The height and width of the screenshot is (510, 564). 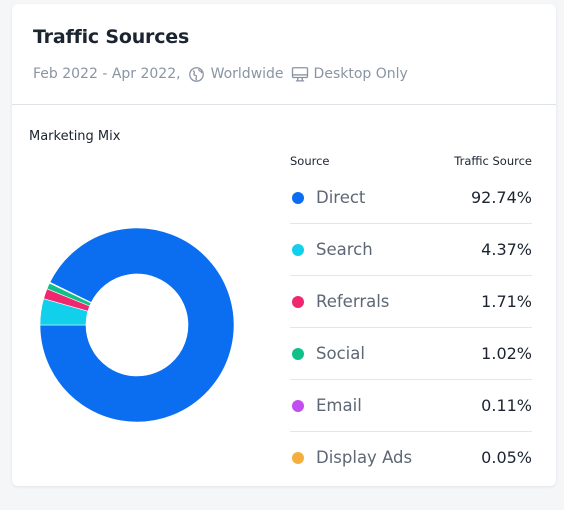 I want to click on legend-row: Social 1.02%, so click(x=411, y=354).